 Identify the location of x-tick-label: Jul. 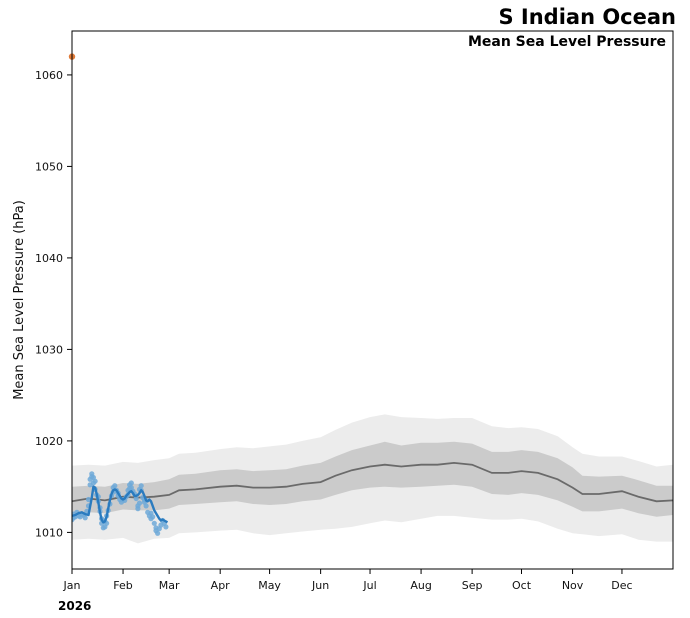
(369, 585).